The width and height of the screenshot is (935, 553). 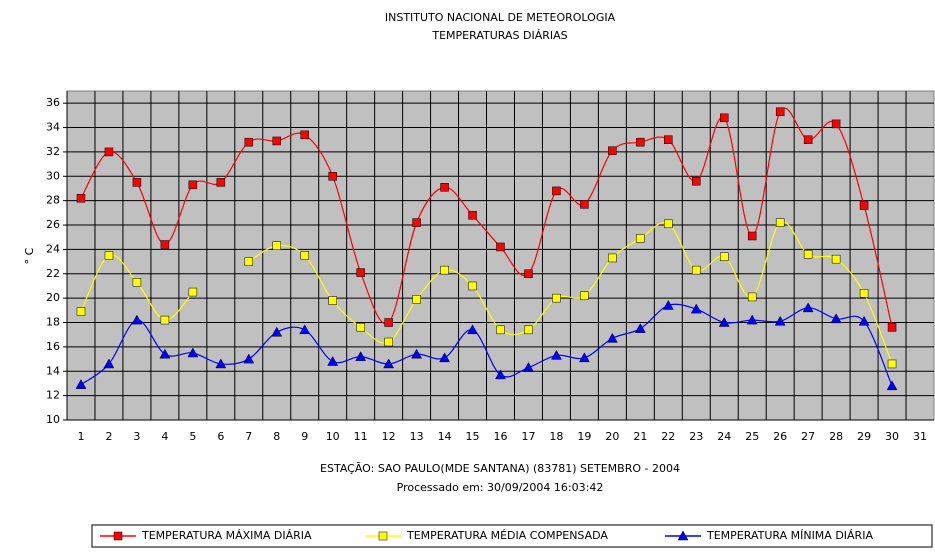 What do you see at coordinates (473, 436) in the screenshot?
I see `x-tick-label: 15` at bounding box center [473, 436].